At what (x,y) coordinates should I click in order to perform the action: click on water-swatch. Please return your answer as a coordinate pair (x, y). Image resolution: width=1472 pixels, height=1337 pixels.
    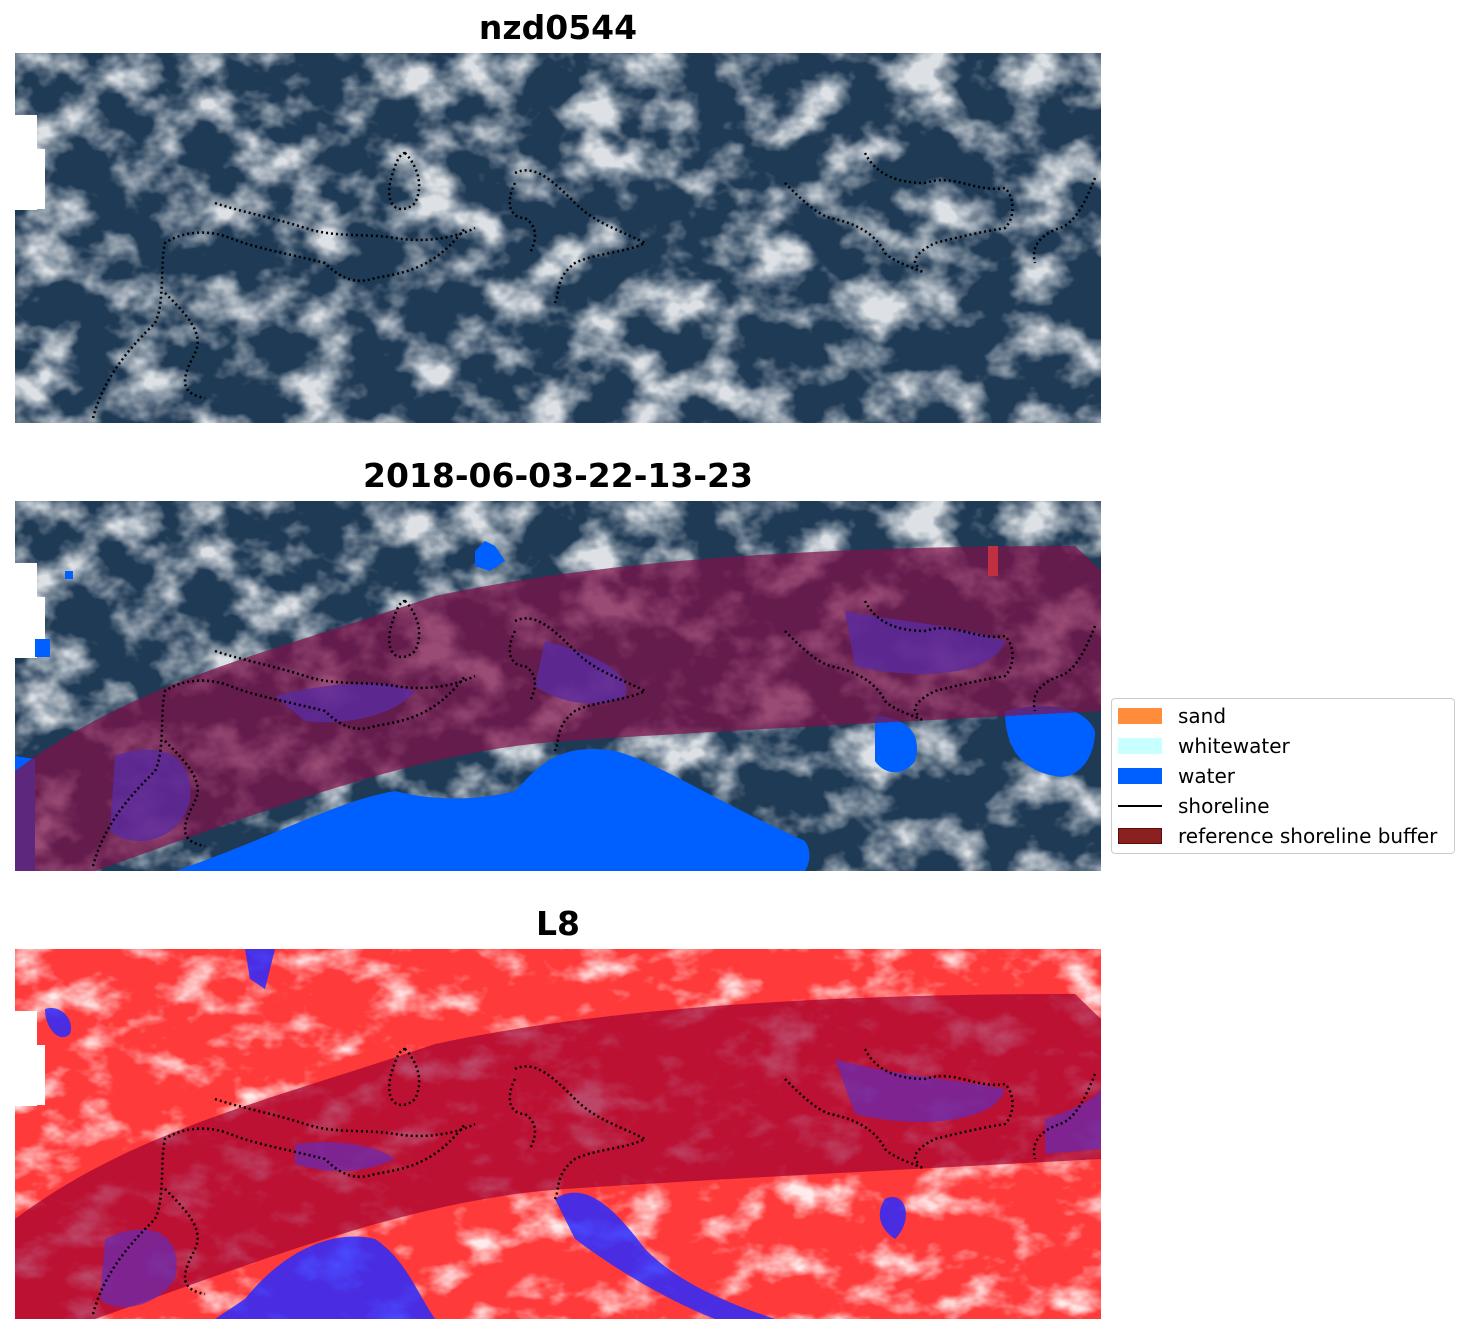
    Looking at the image, I should click on (1140, 776).